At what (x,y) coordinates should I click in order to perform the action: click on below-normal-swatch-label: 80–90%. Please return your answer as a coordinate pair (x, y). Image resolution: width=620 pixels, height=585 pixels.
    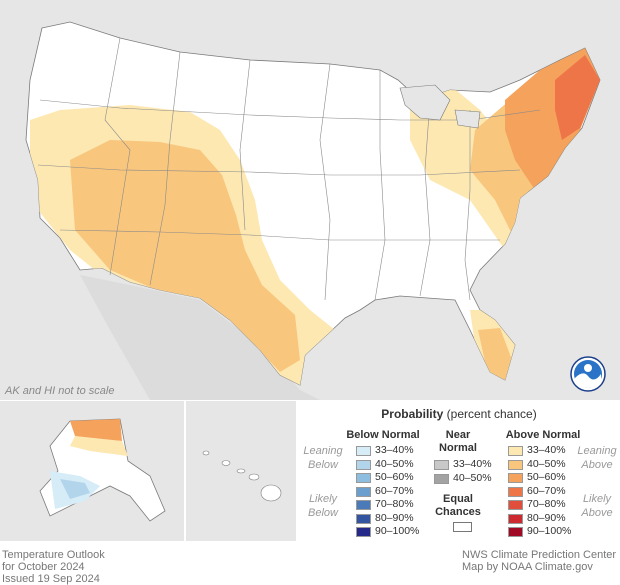
    Looking at the image, I should click on (394, 517).